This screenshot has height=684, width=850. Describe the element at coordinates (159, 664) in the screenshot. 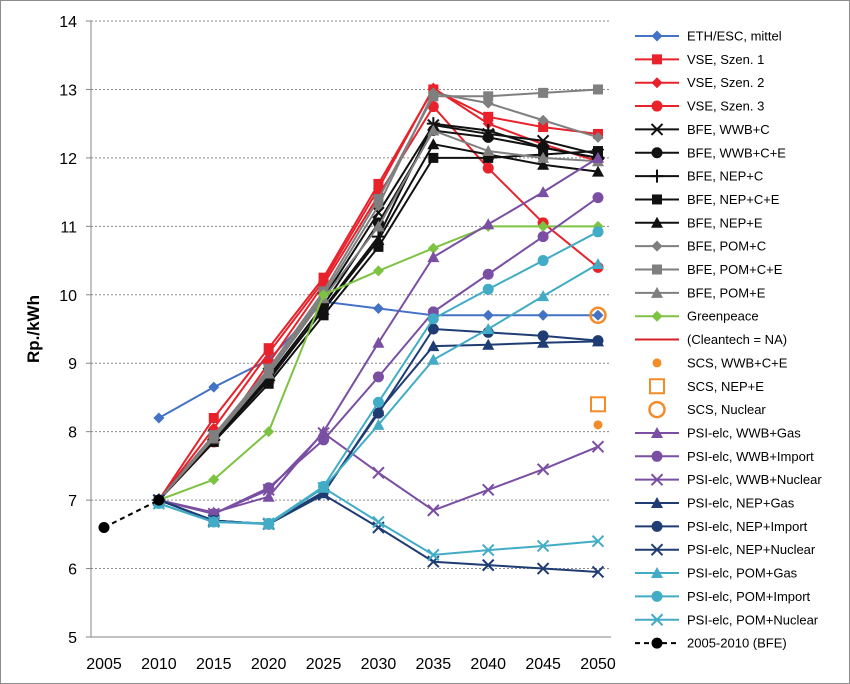

I see `x-tick-label: 2010` at that location.